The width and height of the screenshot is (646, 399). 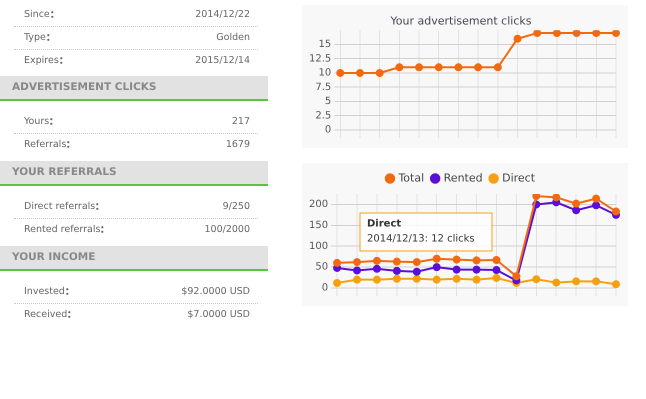 I want to click on text: YOUR REFERRALS, so click(x=134, y=173).